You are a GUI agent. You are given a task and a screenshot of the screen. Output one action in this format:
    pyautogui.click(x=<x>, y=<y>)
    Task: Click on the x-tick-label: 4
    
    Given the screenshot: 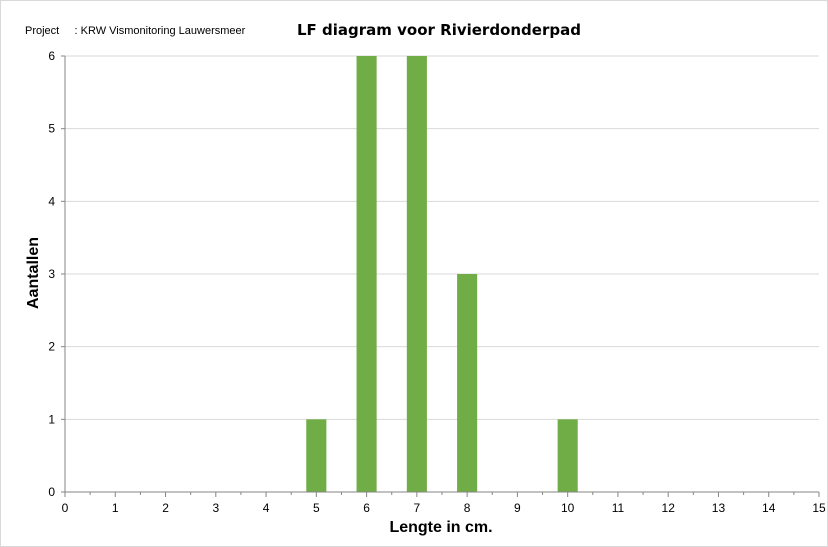 What is the action you would take?
    pyautogui.click(x=266, y=508)
    